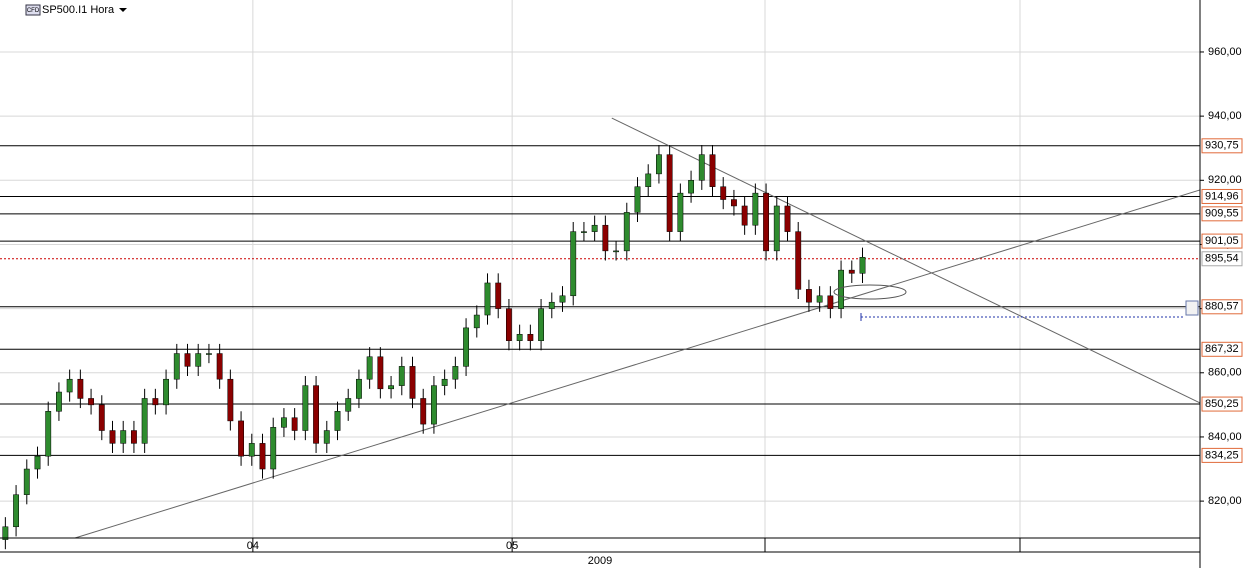  I want to click on chart-title: SP500.I1 Hora, so click(78, 10).